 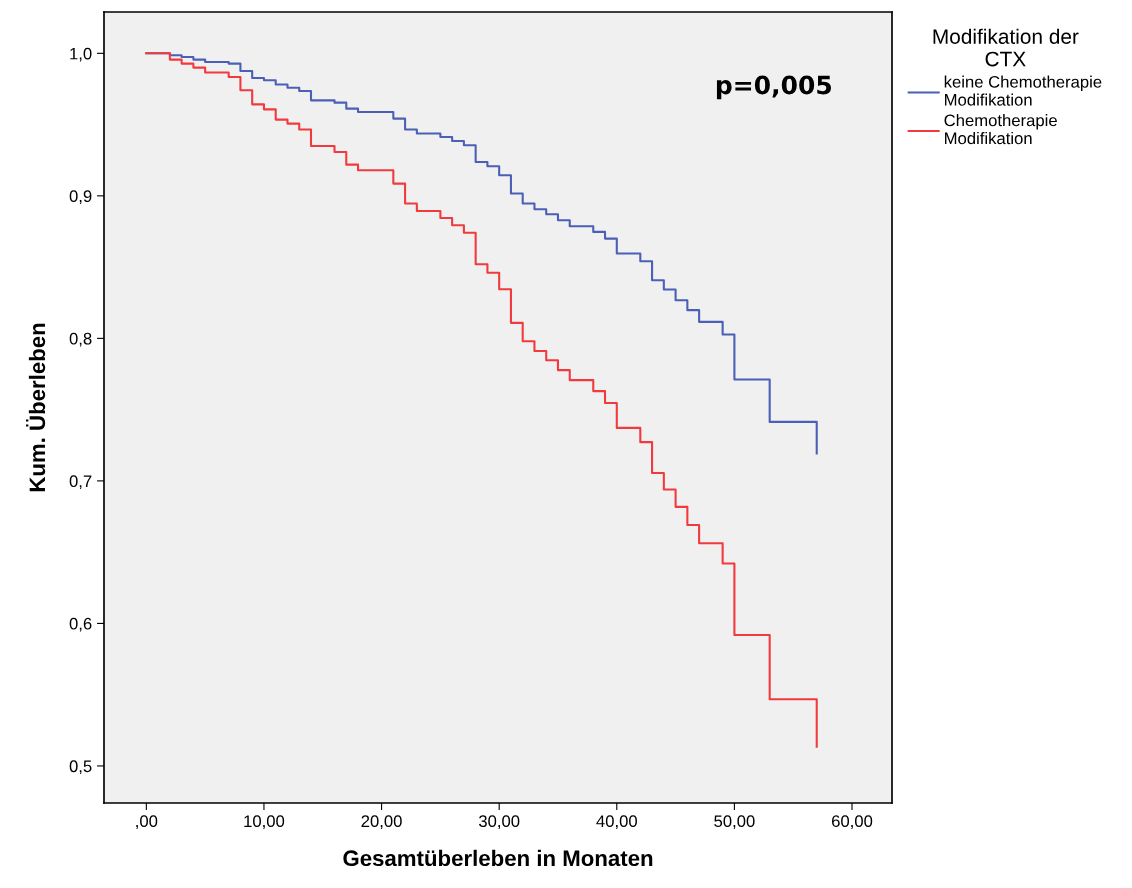 What do you see at coordinates (80, 197) in the screenshot?
I see `y-tick-label: 0,9` at bounding box center [80, 197].